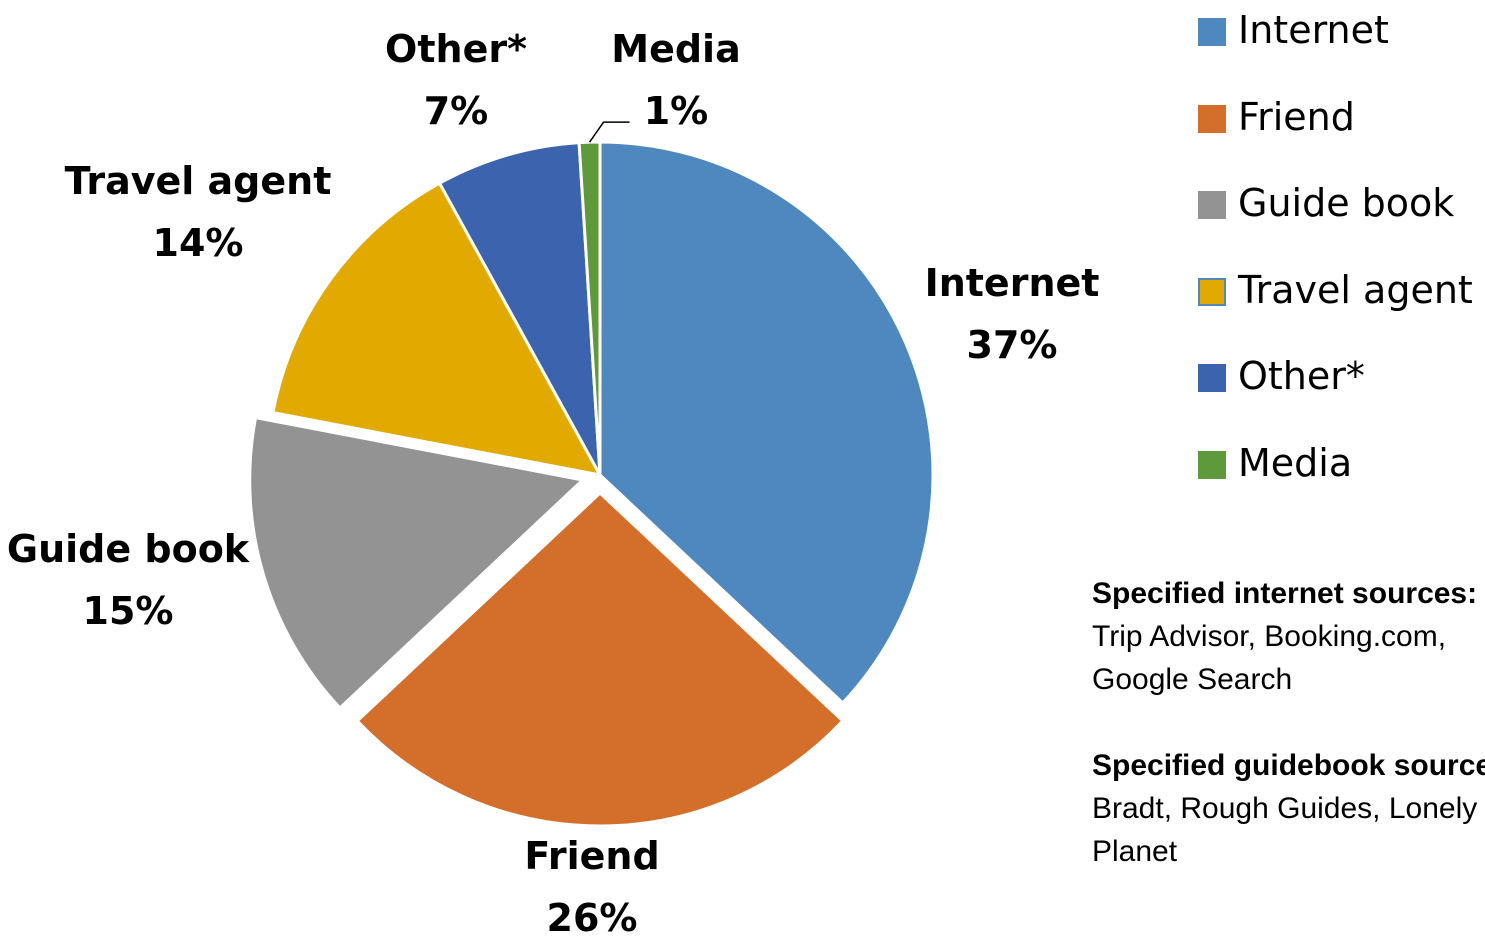  I want to click on pie-slice-other, so click(520, 309).